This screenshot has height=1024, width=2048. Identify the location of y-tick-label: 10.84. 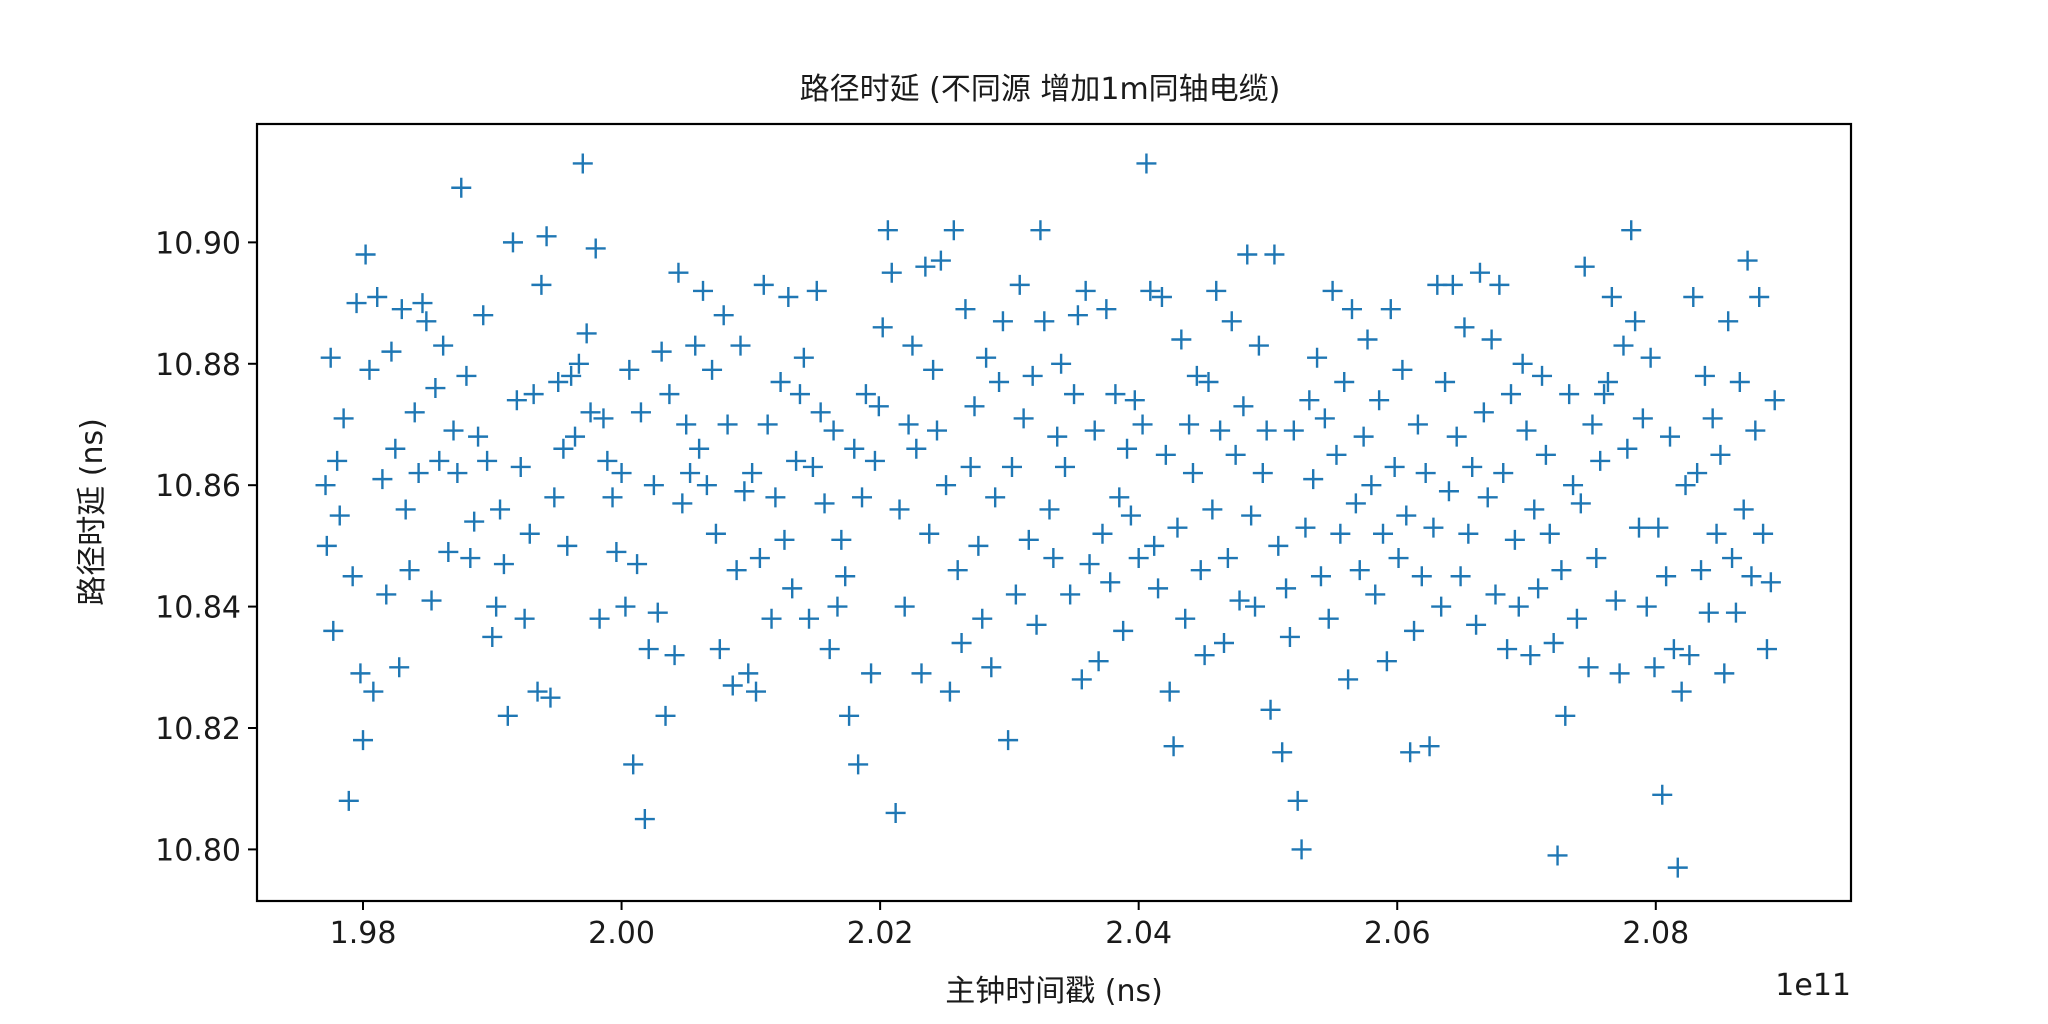
(198, 608).